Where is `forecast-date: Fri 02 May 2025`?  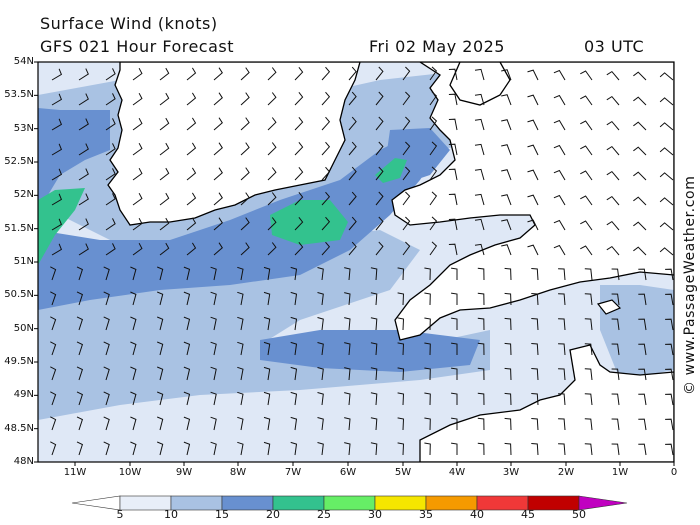 forecast-date: Fri 02 May 2025 is located at coordinates (437, 46).